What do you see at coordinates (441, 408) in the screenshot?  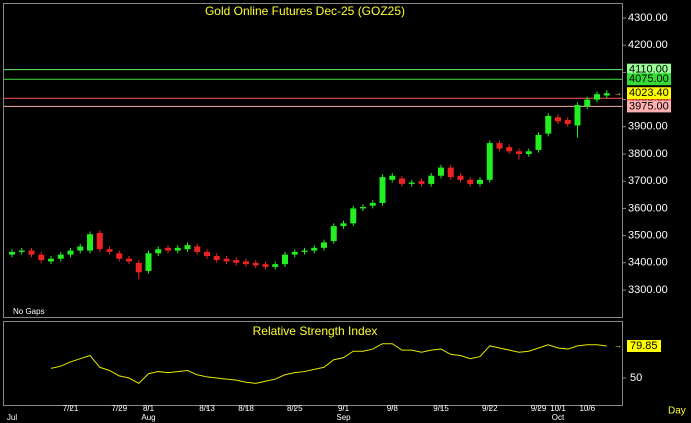 I see `x-tick-label: 9/15` at bounding box center [441, 408].